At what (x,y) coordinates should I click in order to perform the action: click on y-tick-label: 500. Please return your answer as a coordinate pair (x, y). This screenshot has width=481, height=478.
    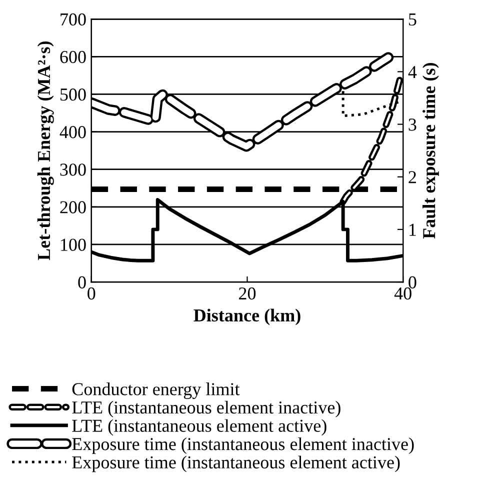
    Looking at the image, I should click on (73, 94).